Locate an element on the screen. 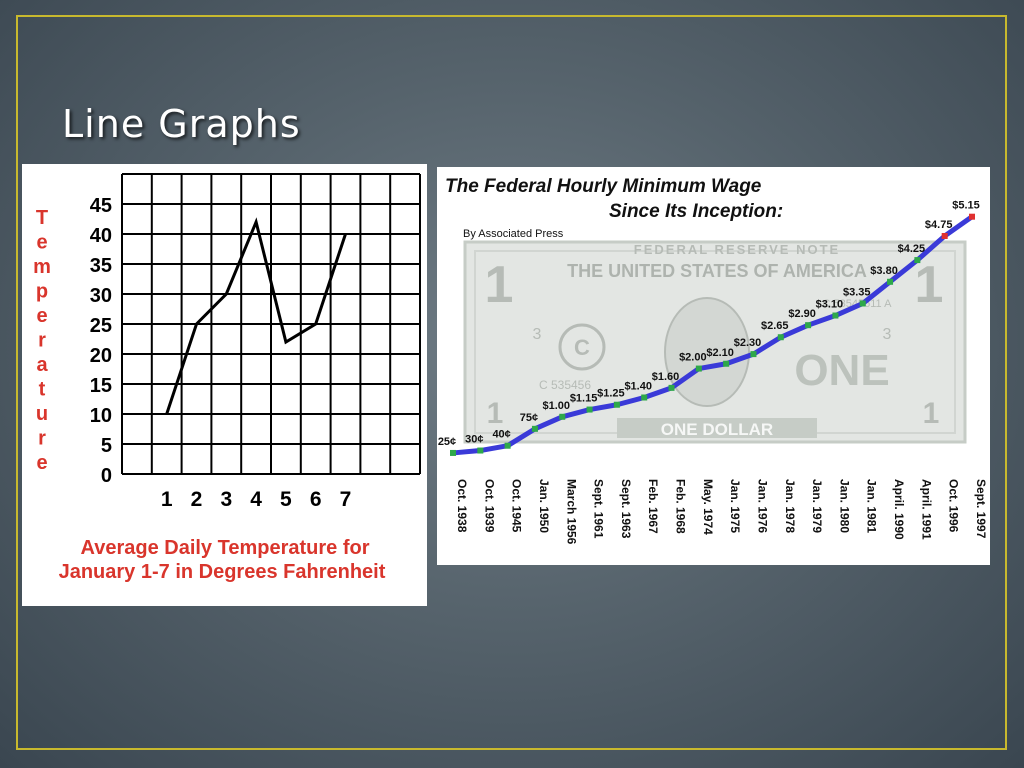  wage-data-label: 40¢ is located at coordinates (501, 435).